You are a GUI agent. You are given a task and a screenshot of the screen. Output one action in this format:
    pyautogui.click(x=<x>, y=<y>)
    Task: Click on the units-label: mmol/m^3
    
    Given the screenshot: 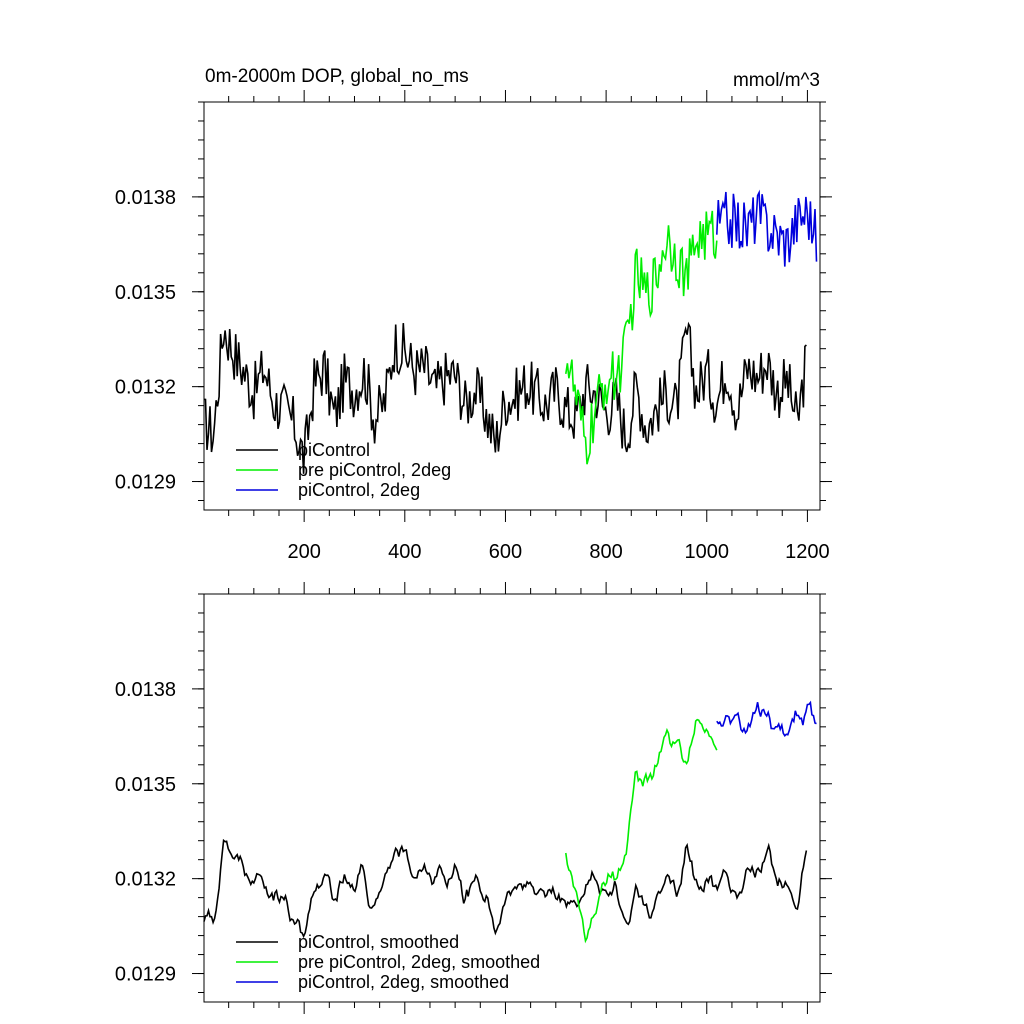 What is the action you would take?
    pyautogui.click(x=776, y=80)
    